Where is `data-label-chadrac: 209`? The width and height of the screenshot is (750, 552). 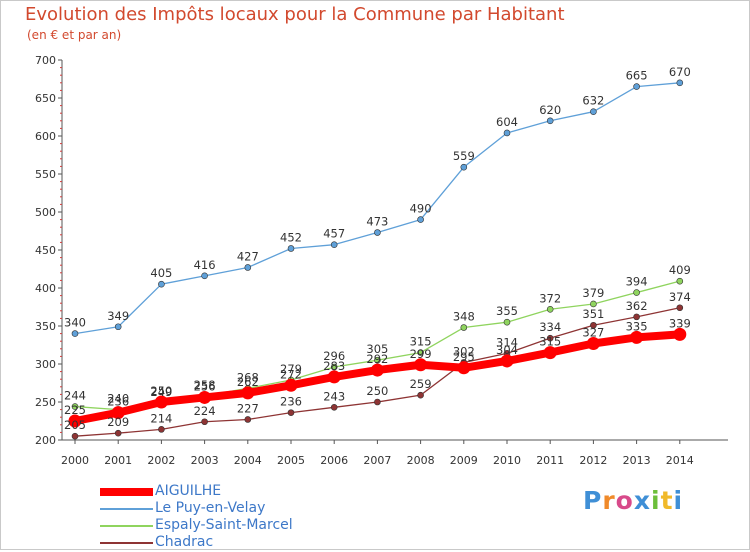
data-label-chadrac: 209 is located at coordinates (118, 422).